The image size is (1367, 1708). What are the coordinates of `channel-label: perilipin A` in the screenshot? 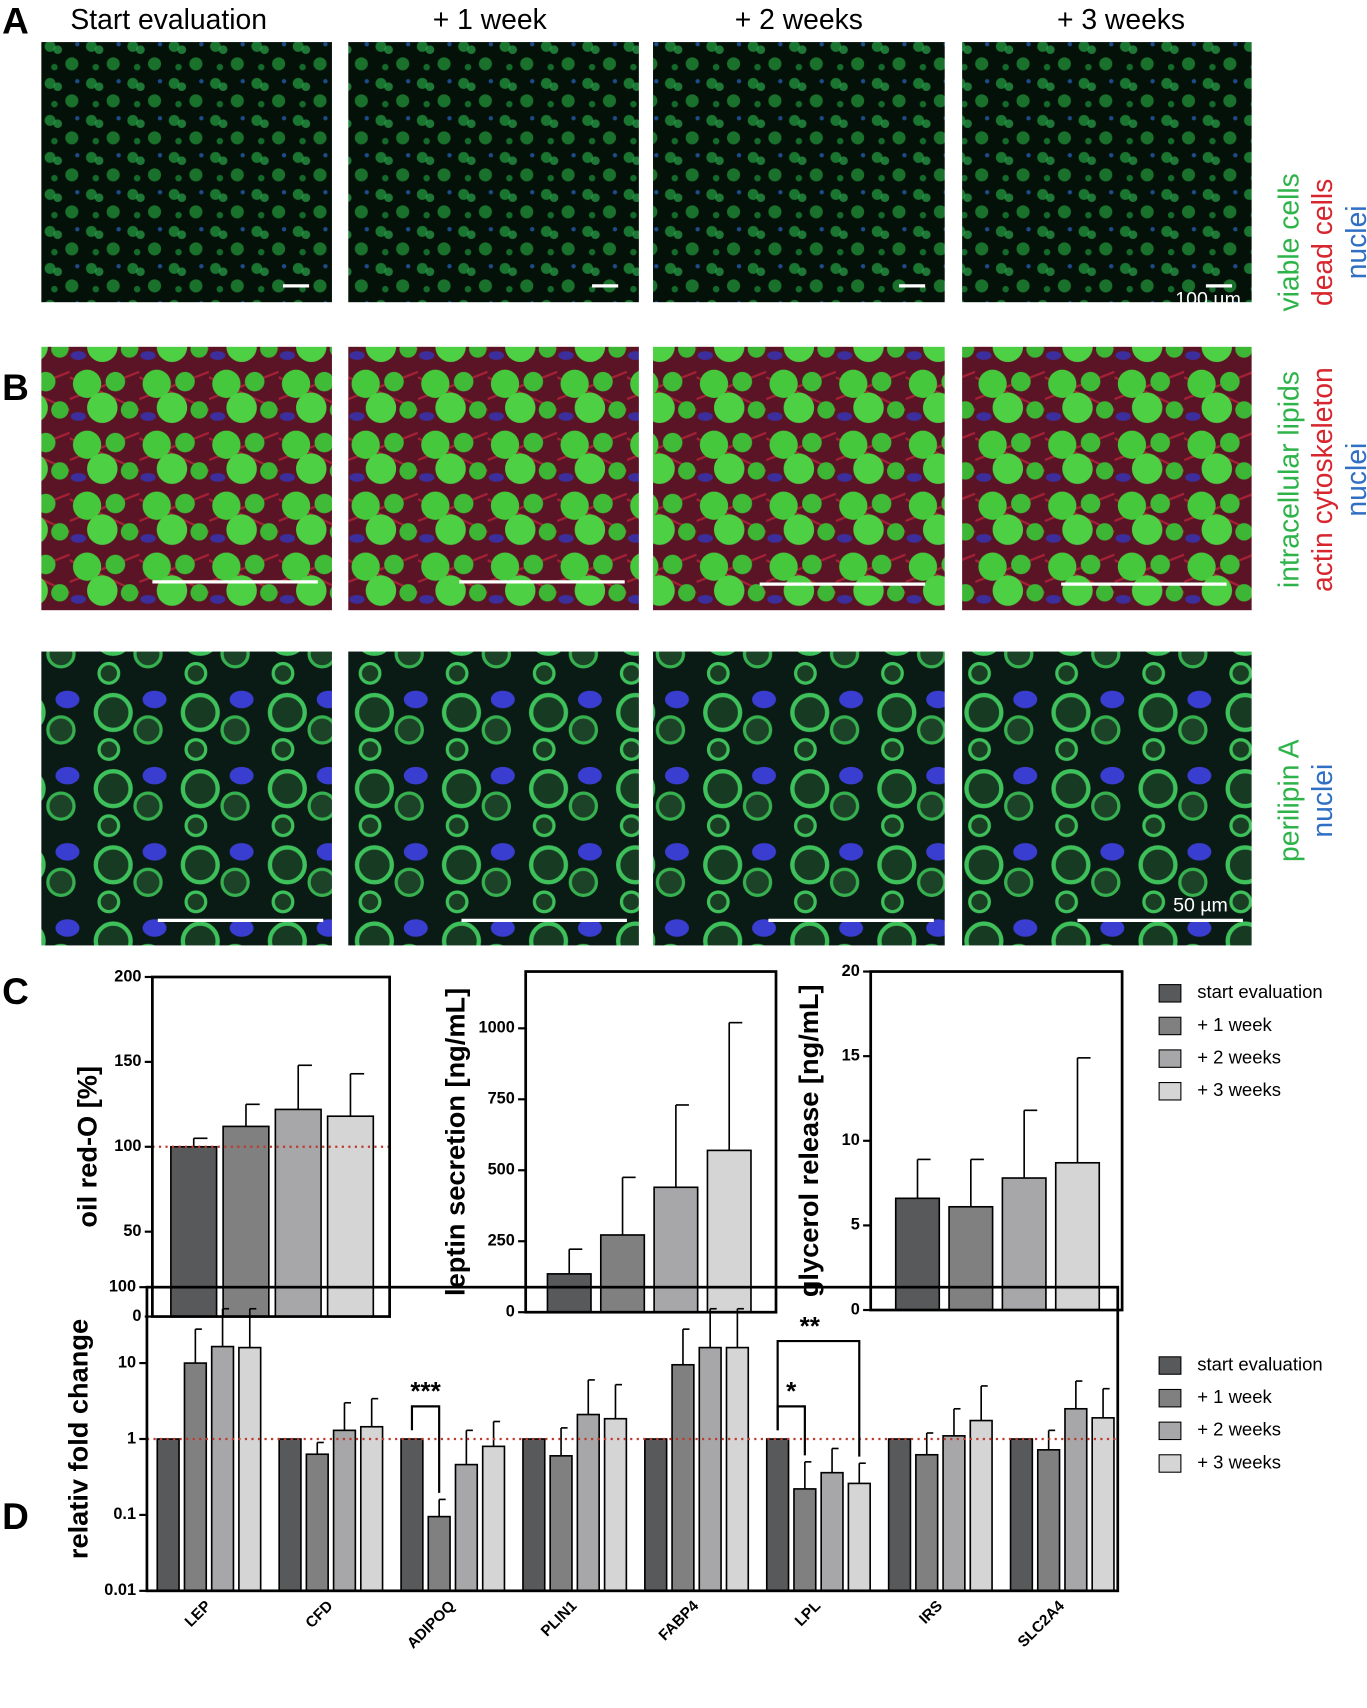 It's located at (1288, 800).